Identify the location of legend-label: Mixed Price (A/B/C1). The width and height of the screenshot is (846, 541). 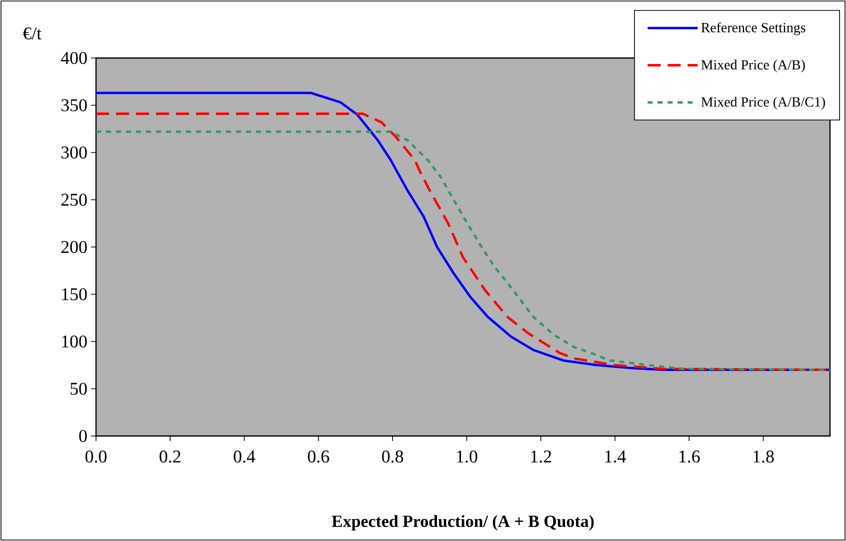
(763, 103).